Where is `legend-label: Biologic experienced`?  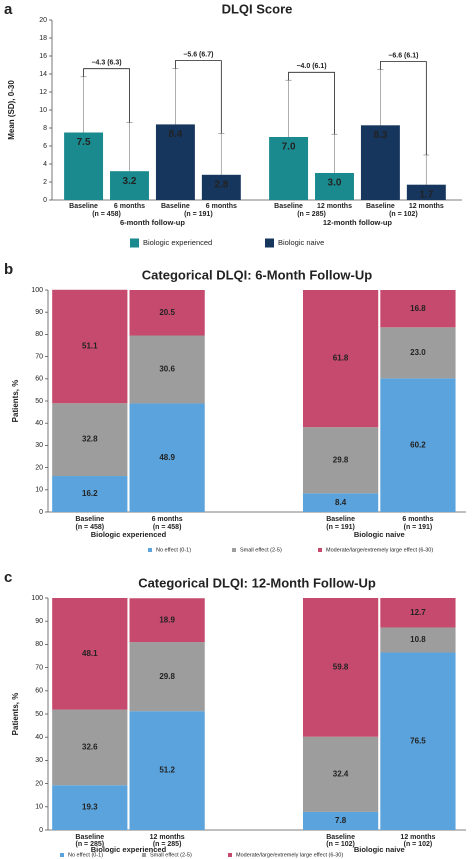
legend-label: Biologic experienced is located at coordinates (177, 242).